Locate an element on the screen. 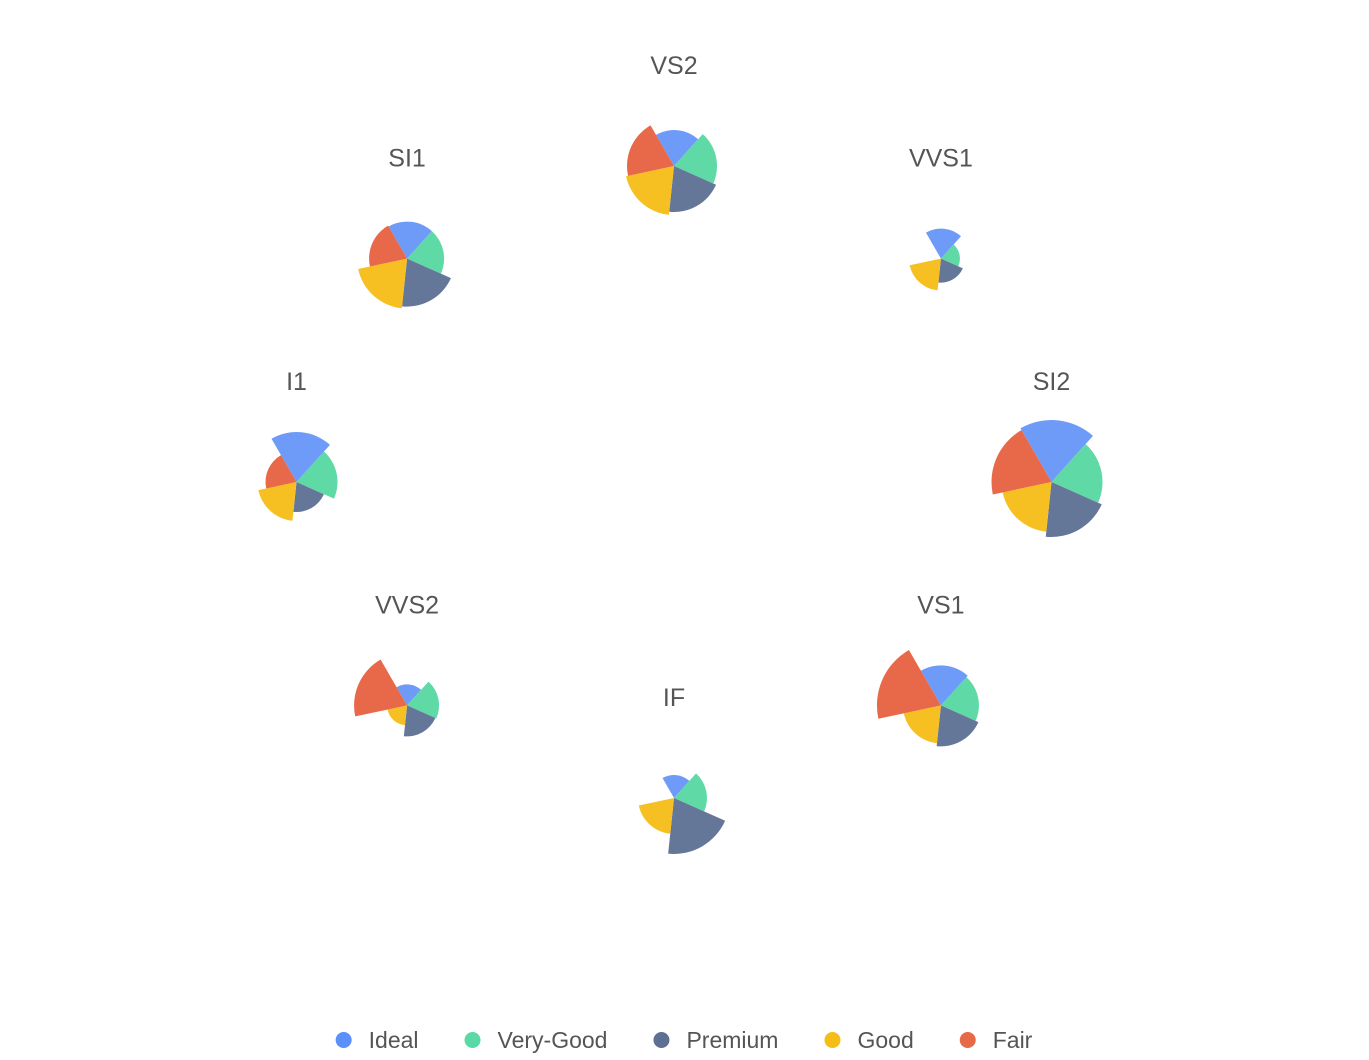 This screenshot has width=1369, height=1060. legend-item-premium: Premium is located at coordinates (715, 1040).